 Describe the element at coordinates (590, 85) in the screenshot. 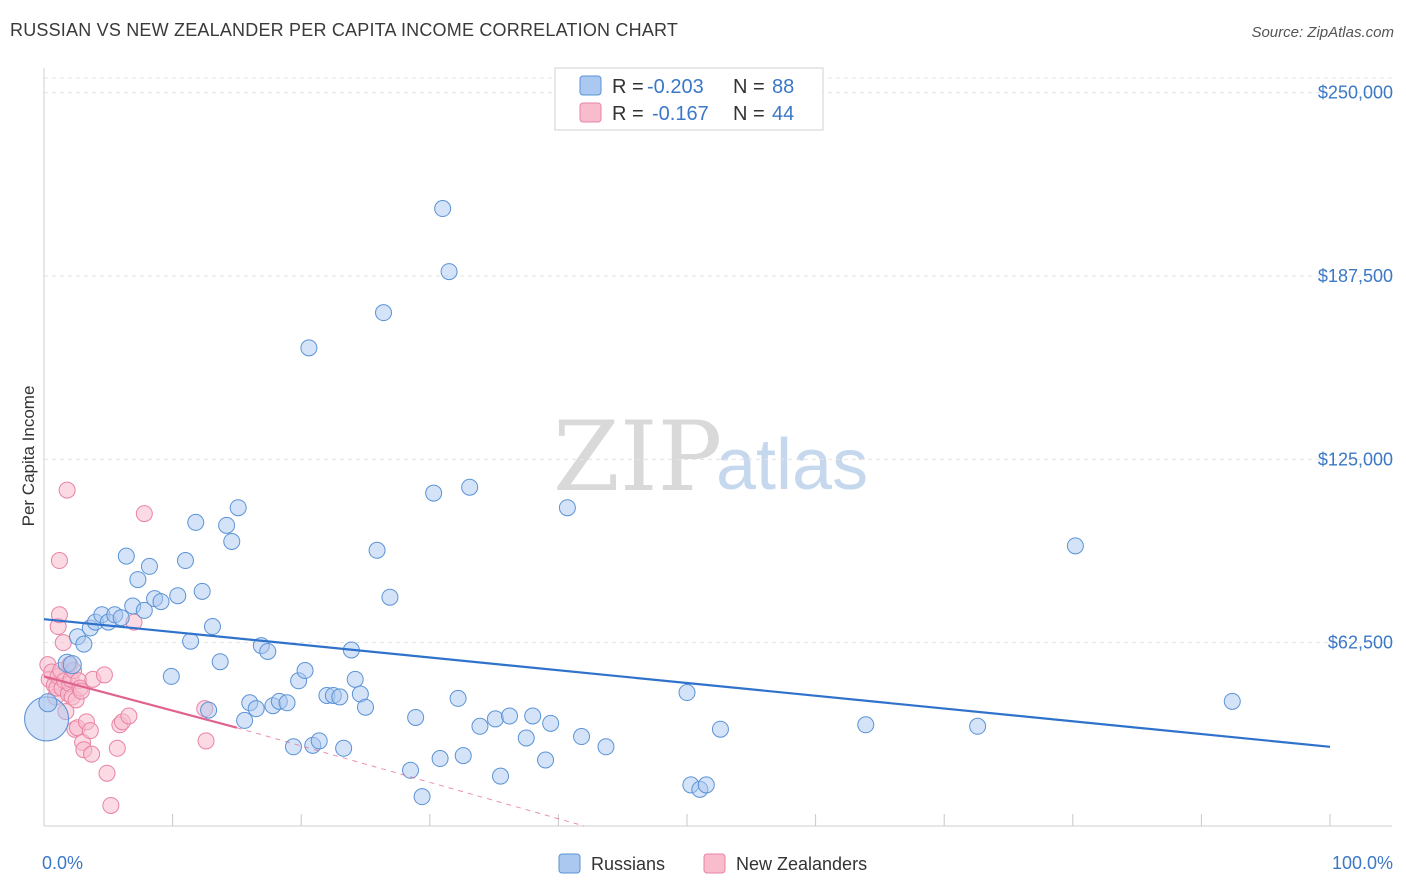

I see `legend-swatch-russians` at that location.